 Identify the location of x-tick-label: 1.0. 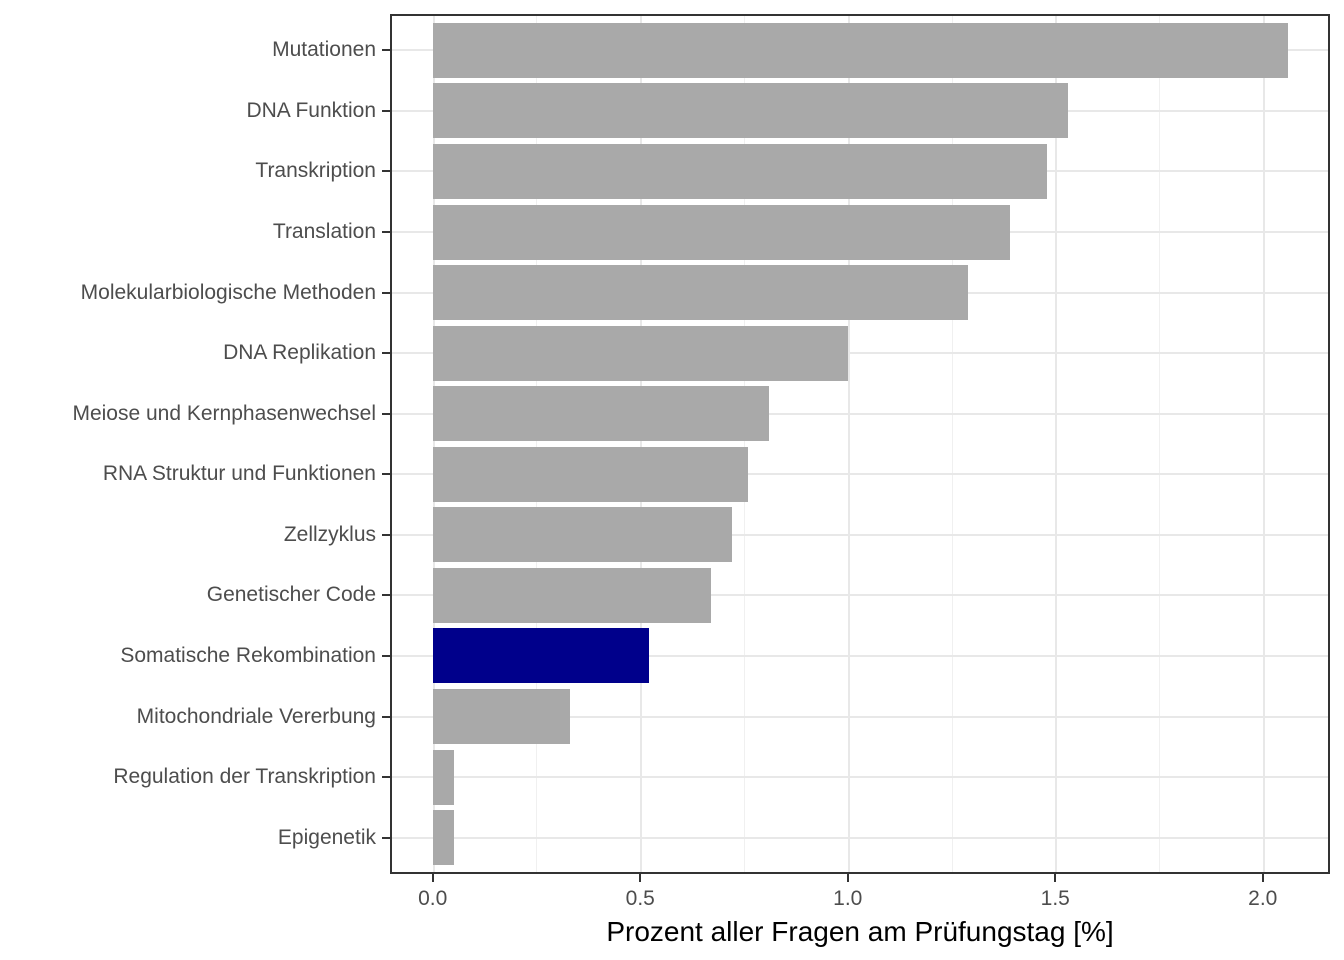
(848, 898).